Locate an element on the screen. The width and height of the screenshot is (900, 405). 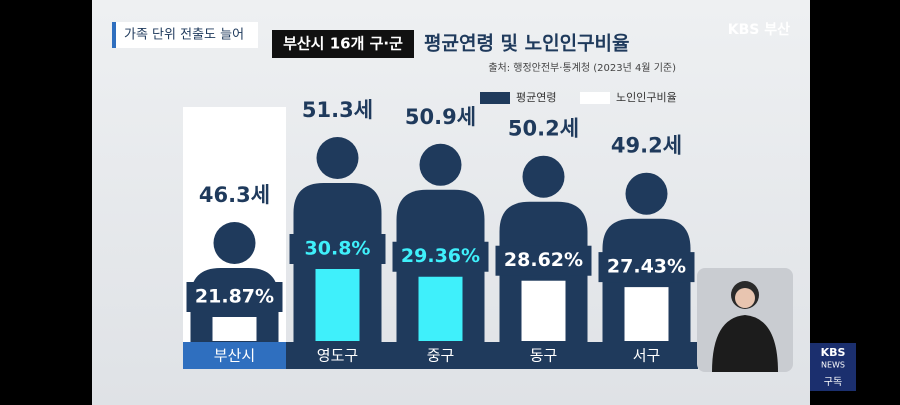
ratio-label: 29.36% is located at coordinates (440, 256).